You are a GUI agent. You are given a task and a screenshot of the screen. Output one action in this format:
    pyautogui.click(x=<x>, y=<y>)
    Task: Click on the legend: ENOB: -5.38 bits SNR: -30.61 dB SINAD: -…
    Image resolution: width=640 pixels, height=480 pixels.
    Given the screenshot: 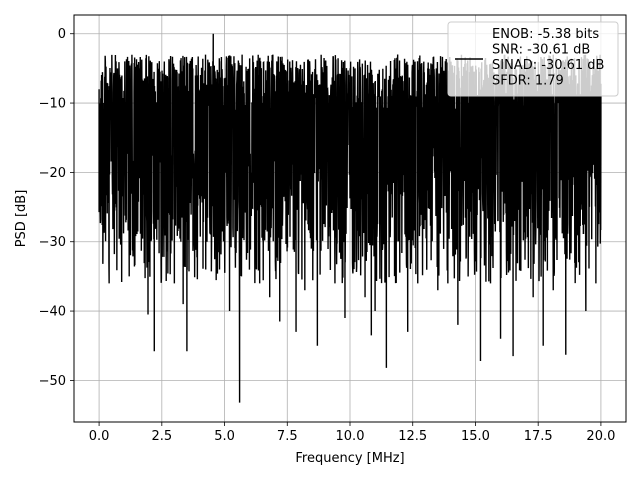 What is the action you would take?
    pyautogui.click(x=533, y=59)
    